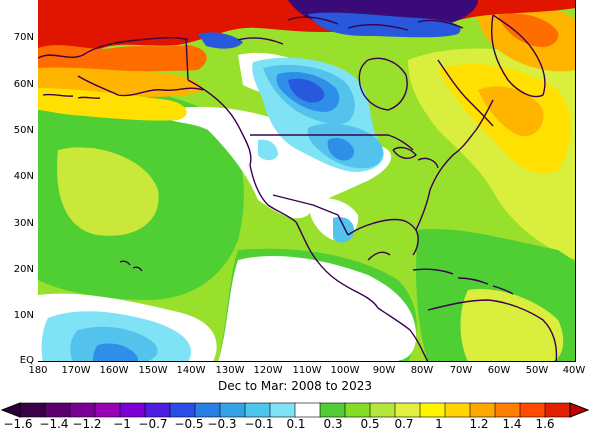 Image resolution: width=590 pixels, height=433 pixels. Describe the element at coordinates (220, 40) in the screenshot. I see `region-hudson-negative` at that location.